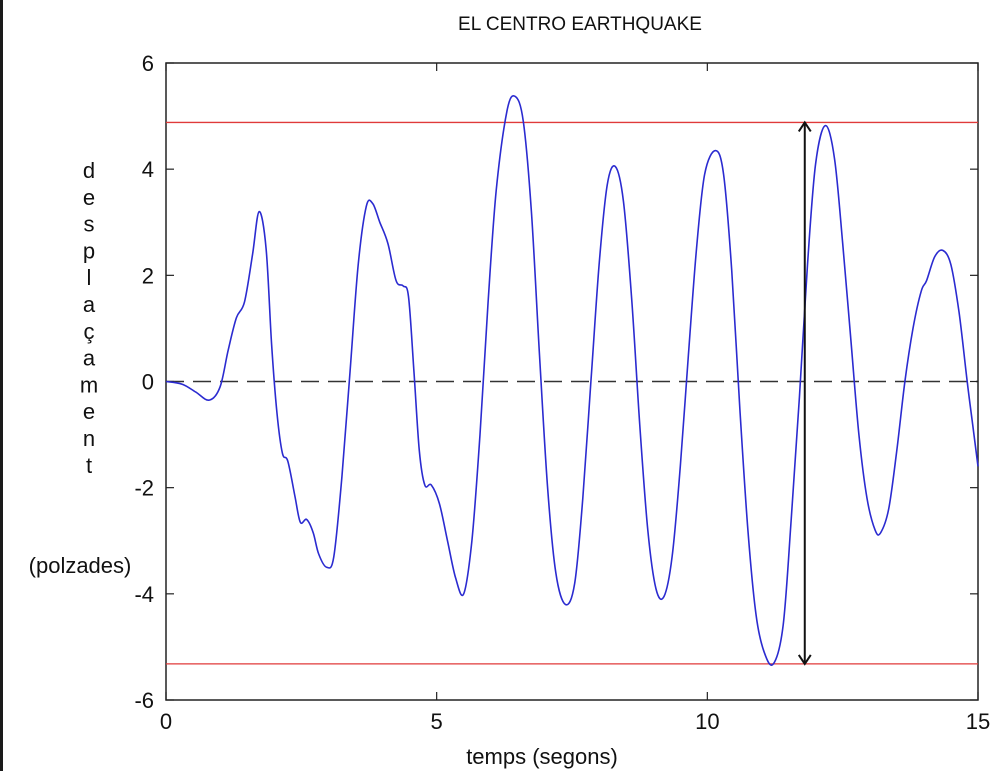 Image resolution: width=992 pixels, height=771 pixels. Describe the element at coordinates (144, 594) in the screenshot. I see `y-tick-label: -4` at that location.